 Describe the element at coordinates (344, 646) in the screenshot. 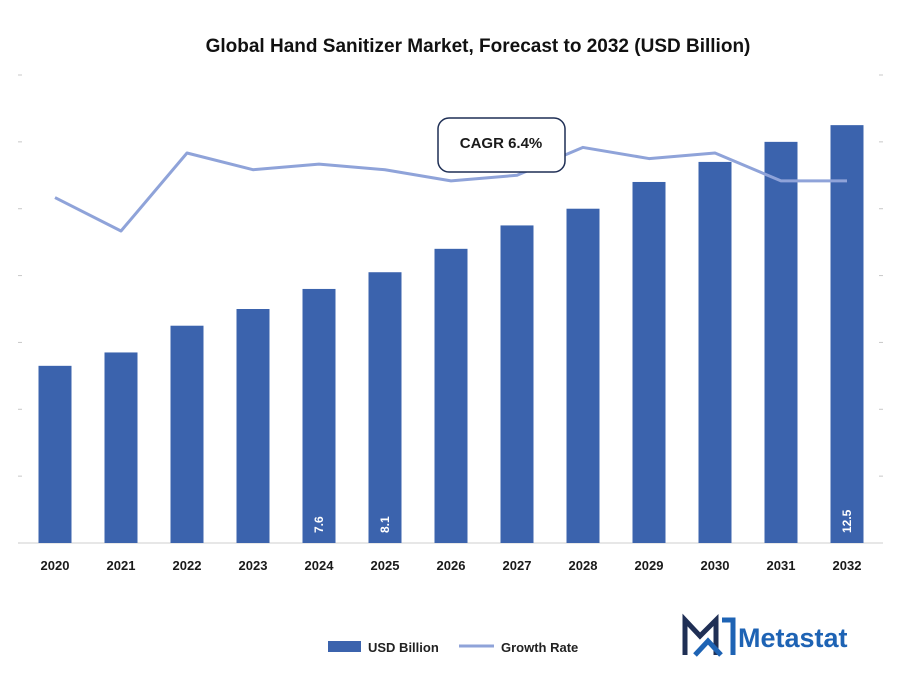

I see `legend-swatch-usd-billion` at that location.